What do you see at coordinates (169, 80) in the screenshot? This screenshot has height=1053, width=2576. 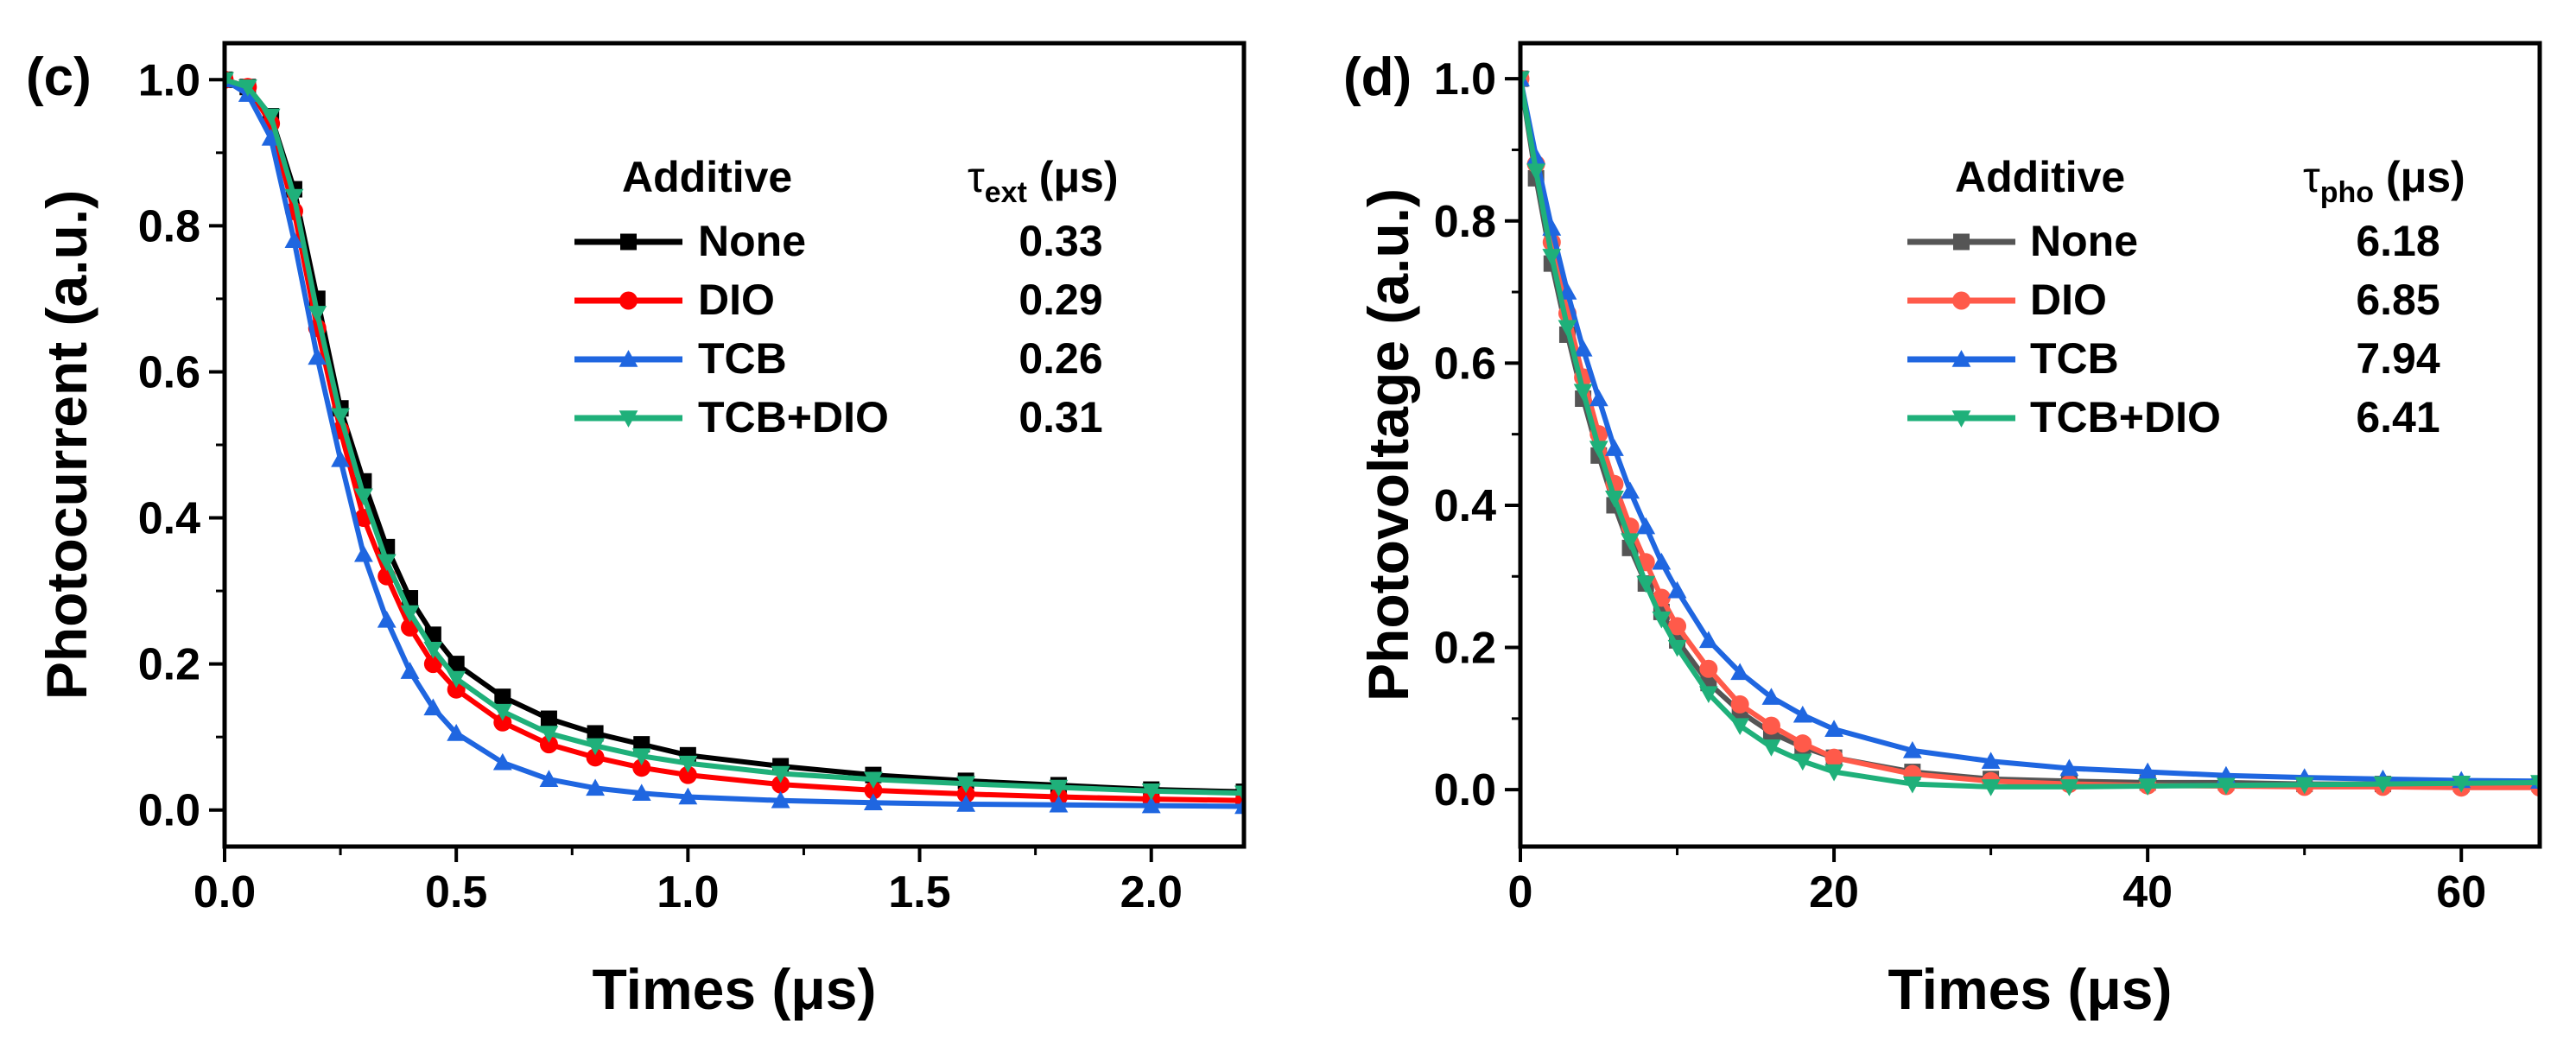 I see `y-tick-label: 1.0` at bounding box center [169, 80].